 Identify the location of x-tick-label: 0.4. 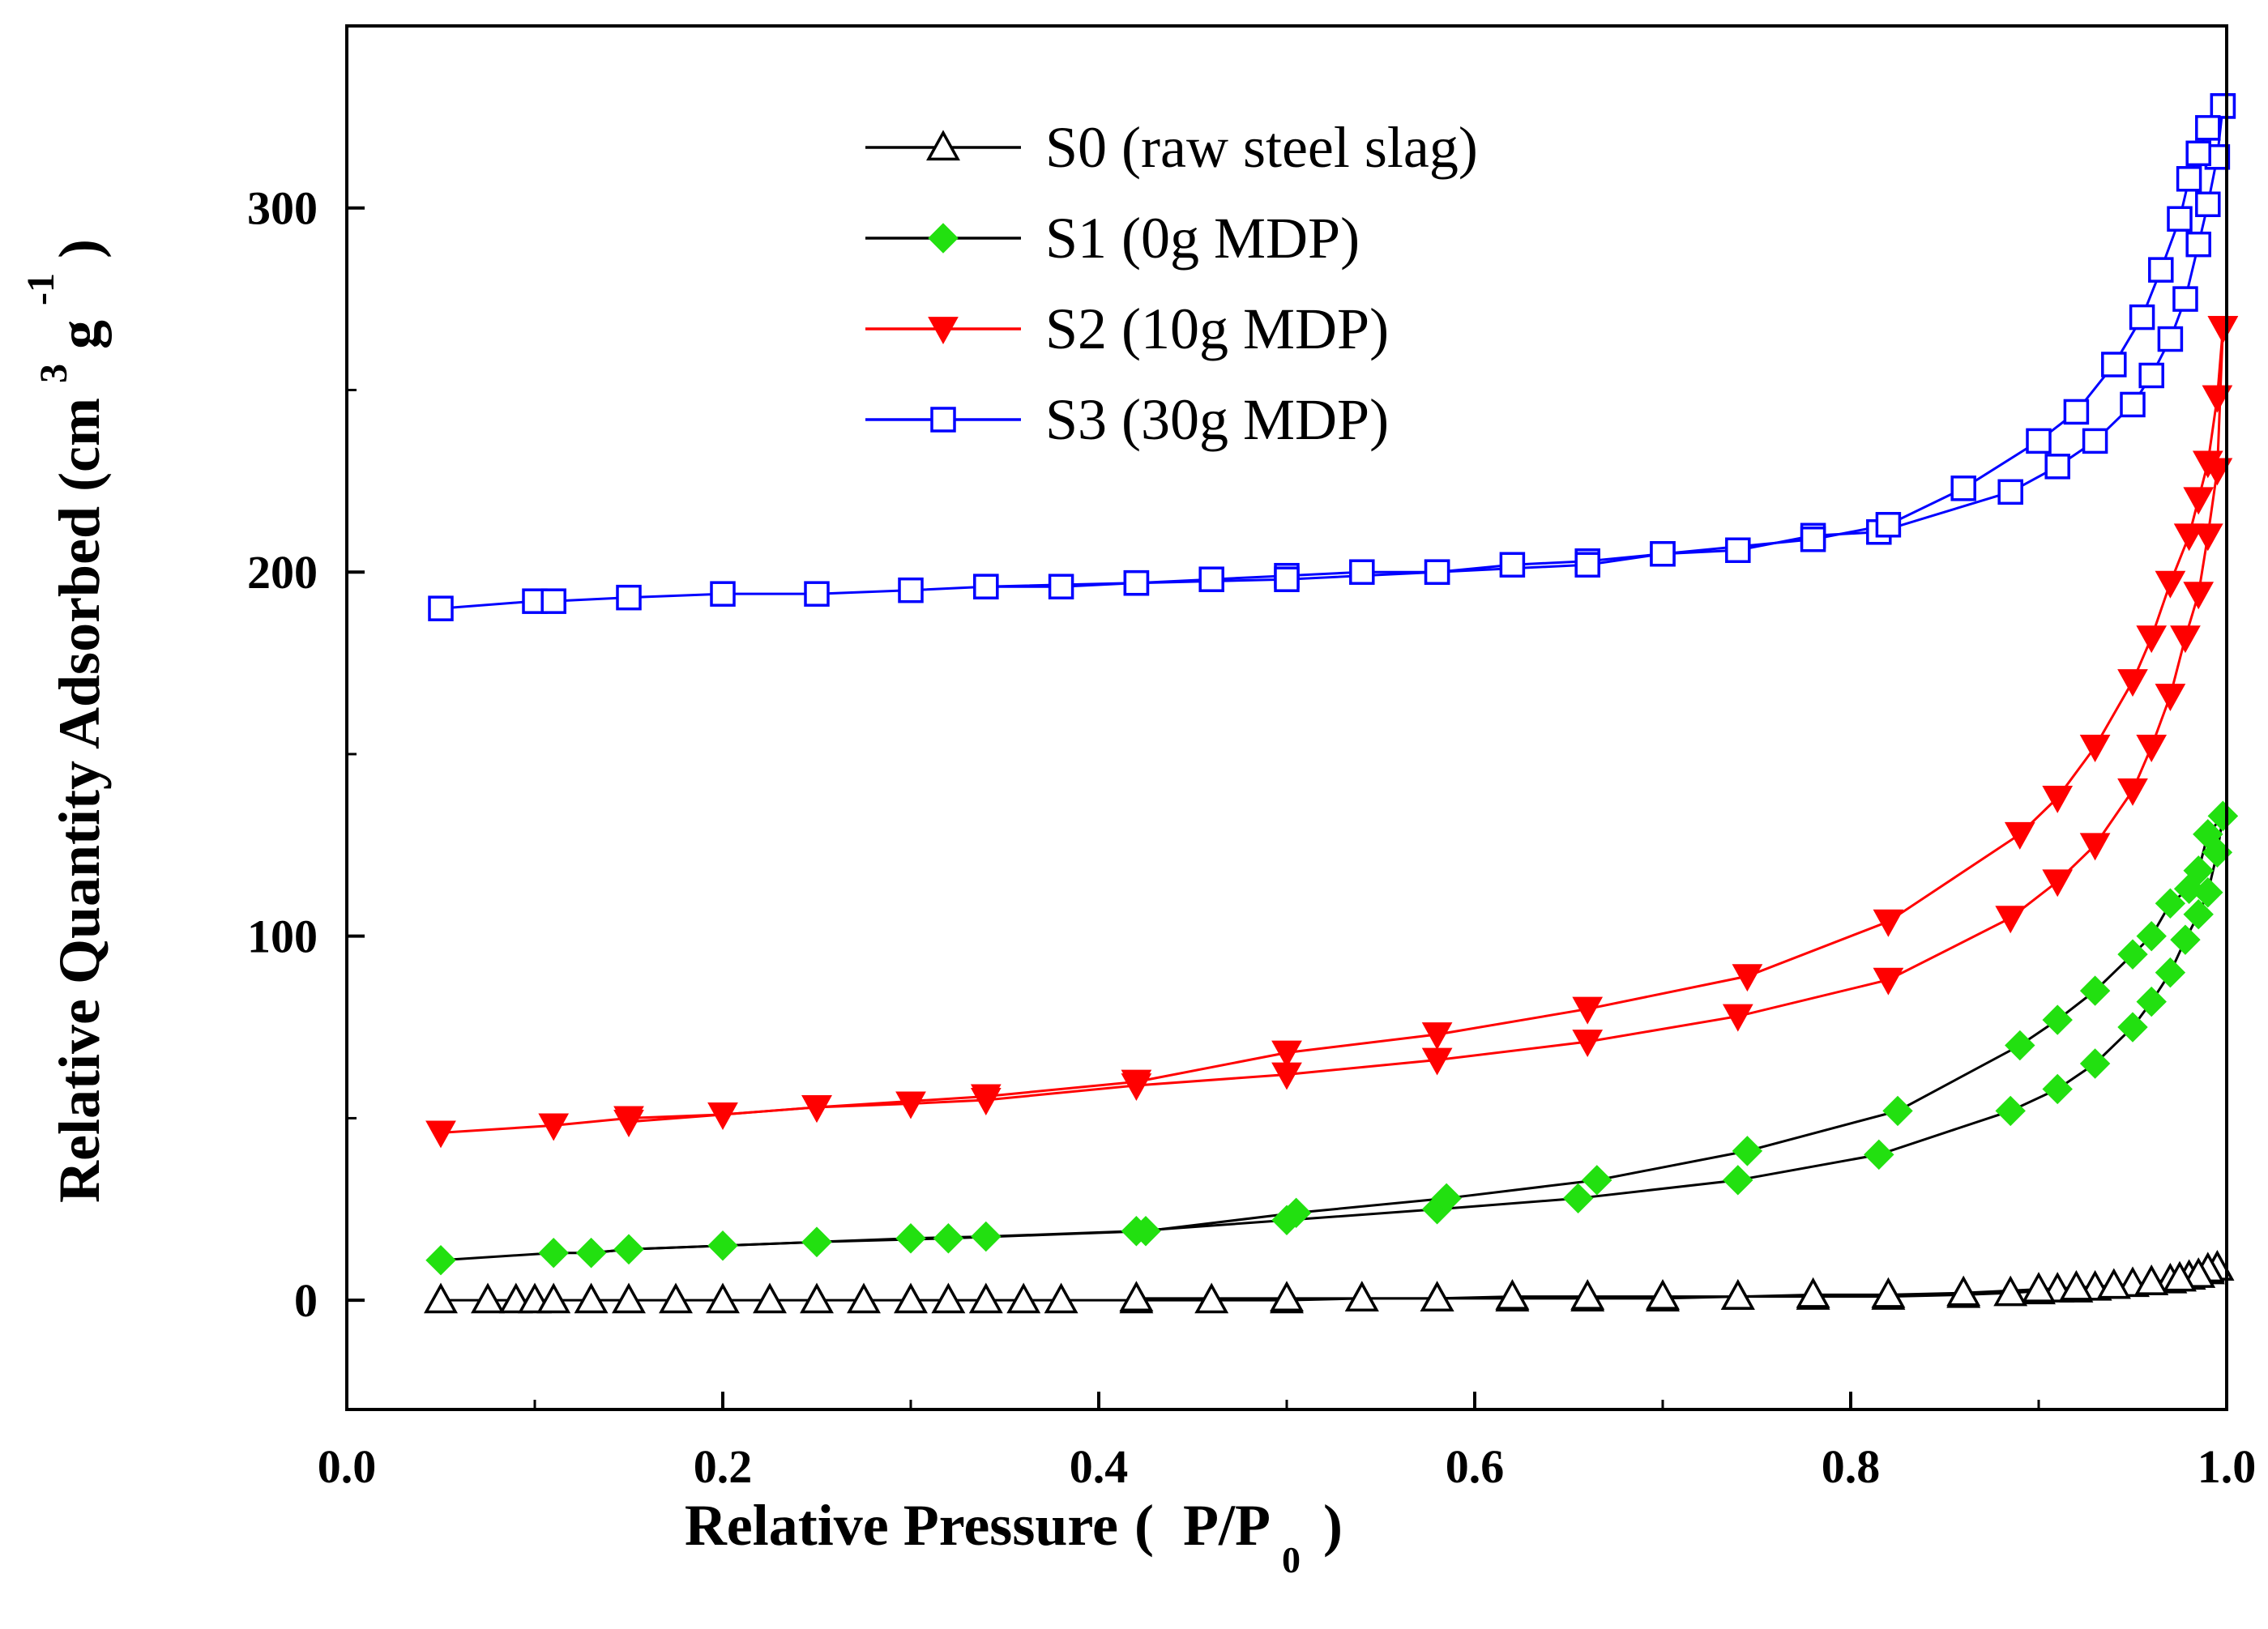
(1099, 1466).